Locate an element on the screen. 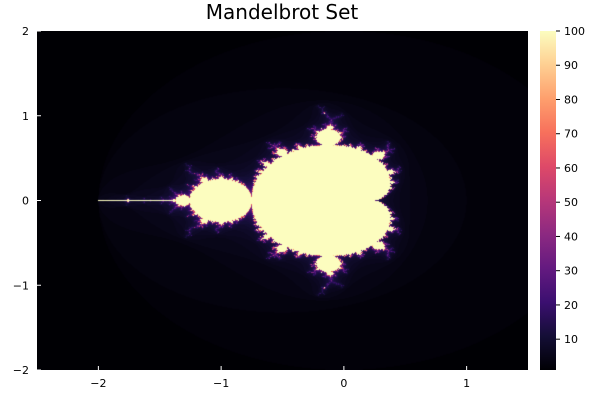 The image size is (600, 400). colorbar-ticks: 100 90 80 70 60 50 40 30 20 10 is located at coordinates (570, 185).